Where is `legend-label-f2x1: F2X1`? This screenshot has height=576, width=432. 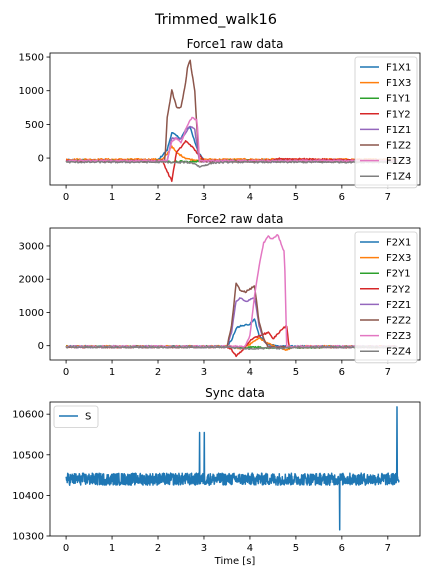
legend-label-f2x1: F2X1 is located at coordinates (398, 243).